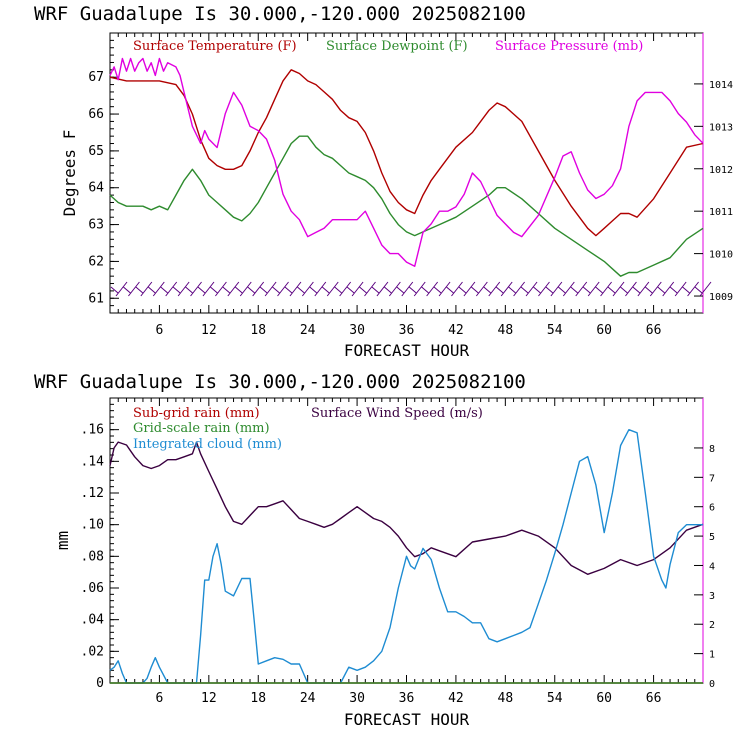  Describe the element at coordinates (555, 330) in the screenshot. I see `x-tick-label: 54` at that location.